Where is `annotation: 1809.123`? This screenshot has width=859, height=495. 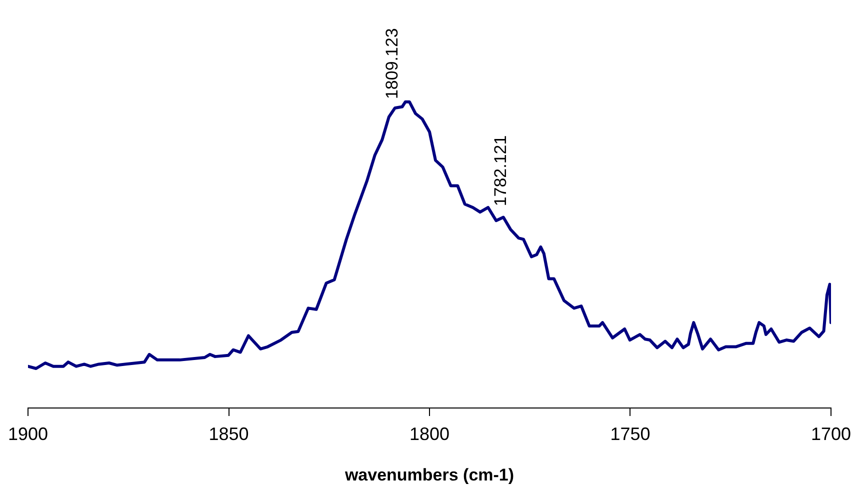 annotation: 1809.123 is located at coordinates (392, 64).